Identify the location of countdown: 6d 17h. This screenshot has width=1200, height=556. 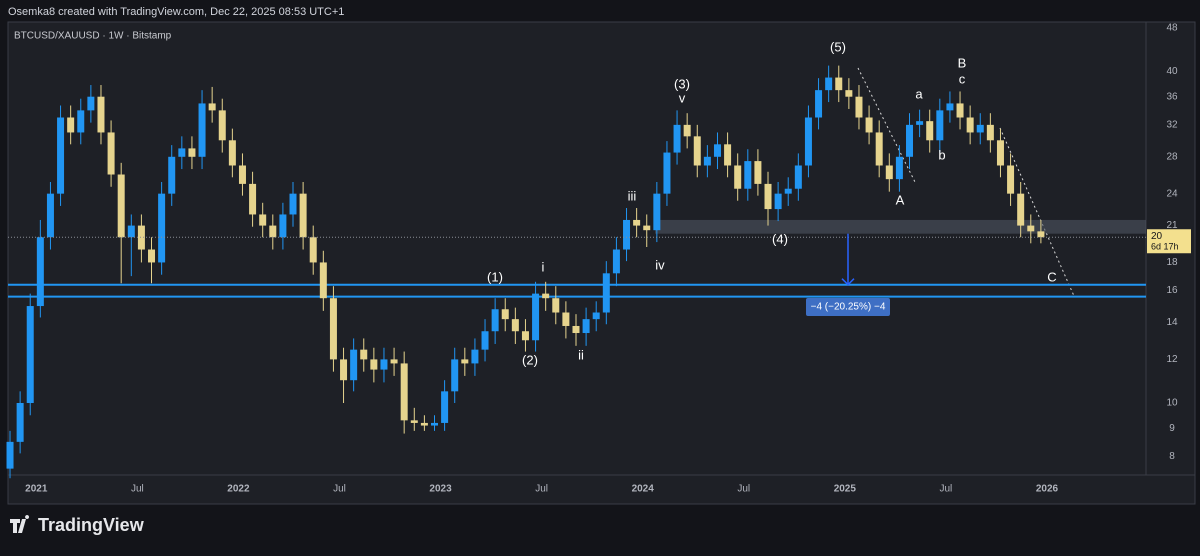
(1165, 247).